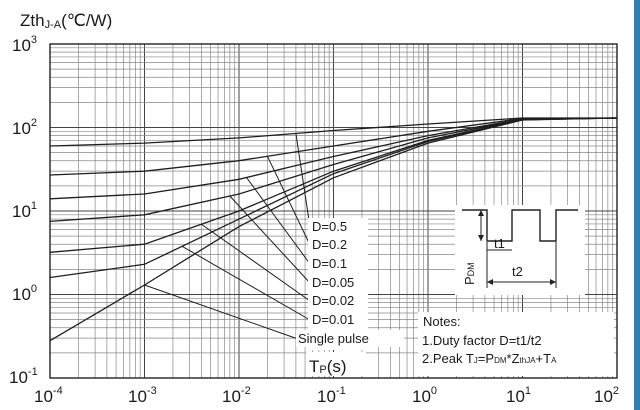 The image size is (640, 410). Describe the element at coordinates (637, 205) in the screenshot. I see `window-edge` at that location.